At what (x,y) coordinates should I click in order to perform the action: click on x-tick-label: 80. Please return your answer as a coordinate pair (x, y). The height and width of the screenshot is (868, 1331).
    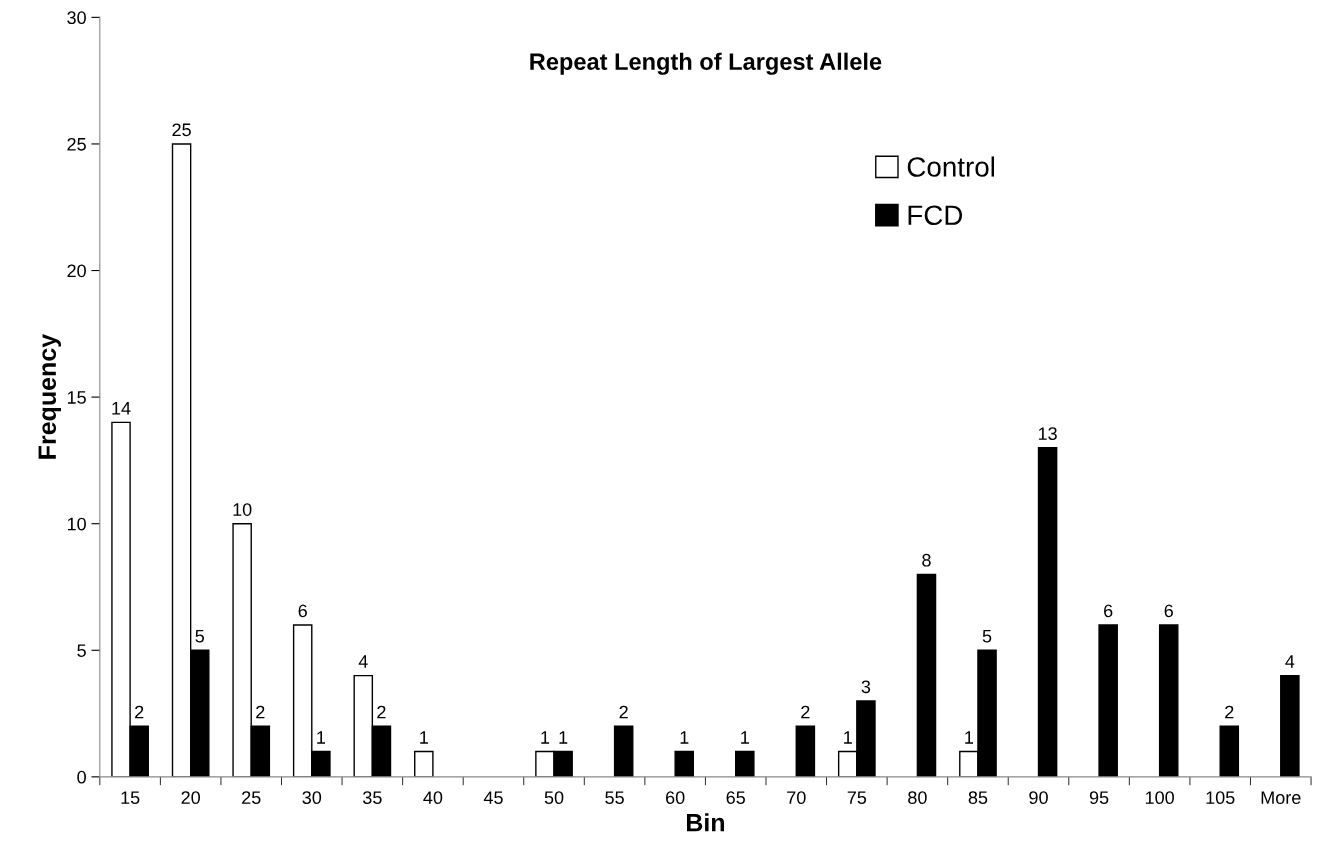
    Looking at the image, I should click on (917, 798).